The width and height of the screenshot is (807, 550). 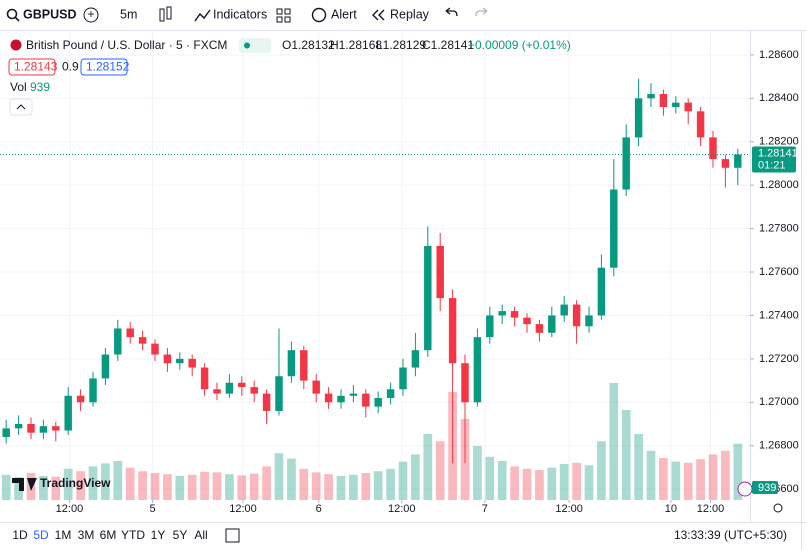 I want to click on ohlc-high: H1.28168, so click(x=356, y=45).